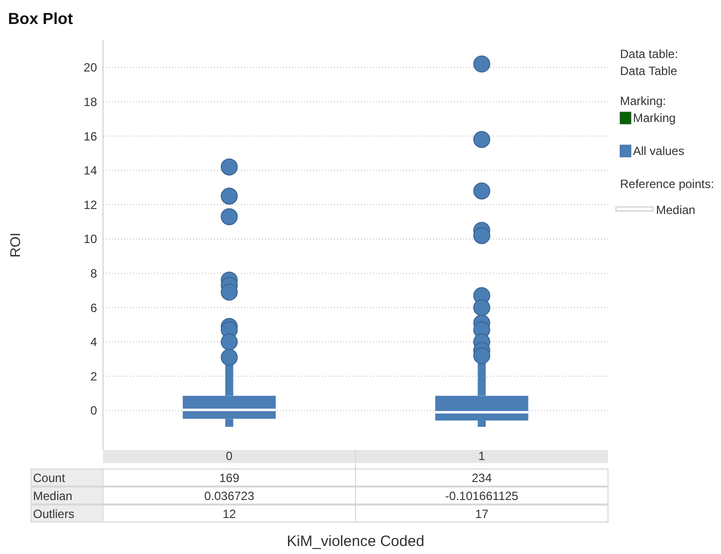  I want to click on y-axis-title: ROI, so click(15, 245).